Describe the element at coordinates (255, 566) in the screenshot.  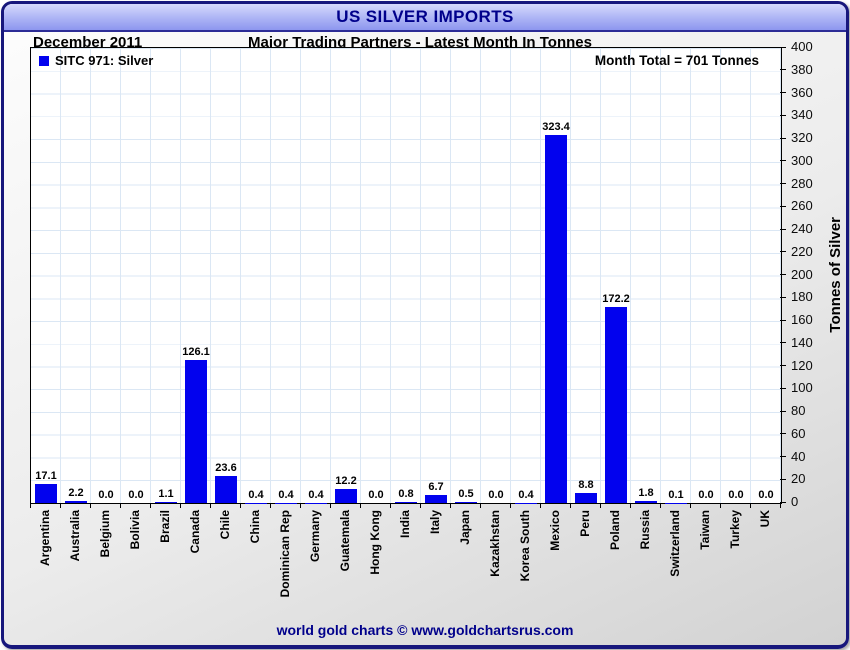
I see `x-cell: China` at that location.